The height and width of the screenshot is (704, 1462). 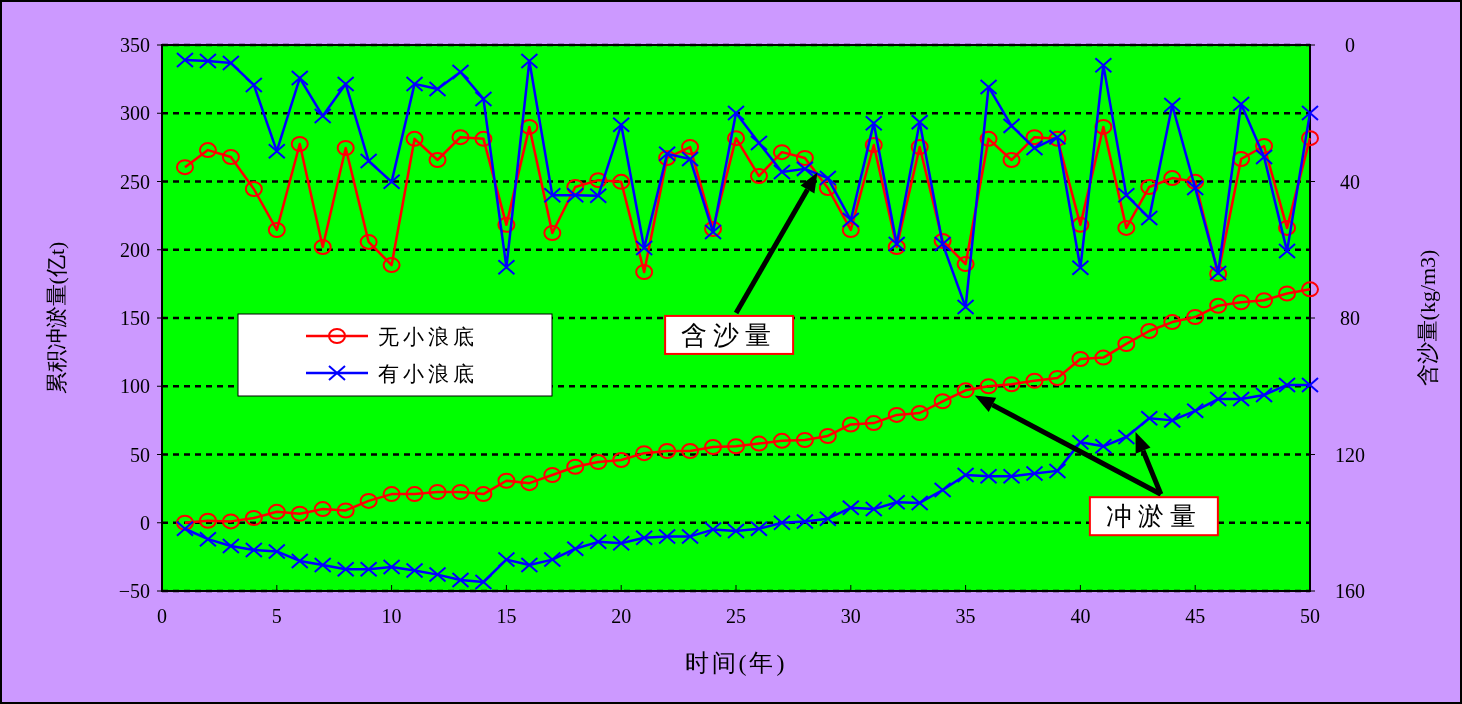 I want to click on y-tick-label: 0, so click(x=145, y=522).